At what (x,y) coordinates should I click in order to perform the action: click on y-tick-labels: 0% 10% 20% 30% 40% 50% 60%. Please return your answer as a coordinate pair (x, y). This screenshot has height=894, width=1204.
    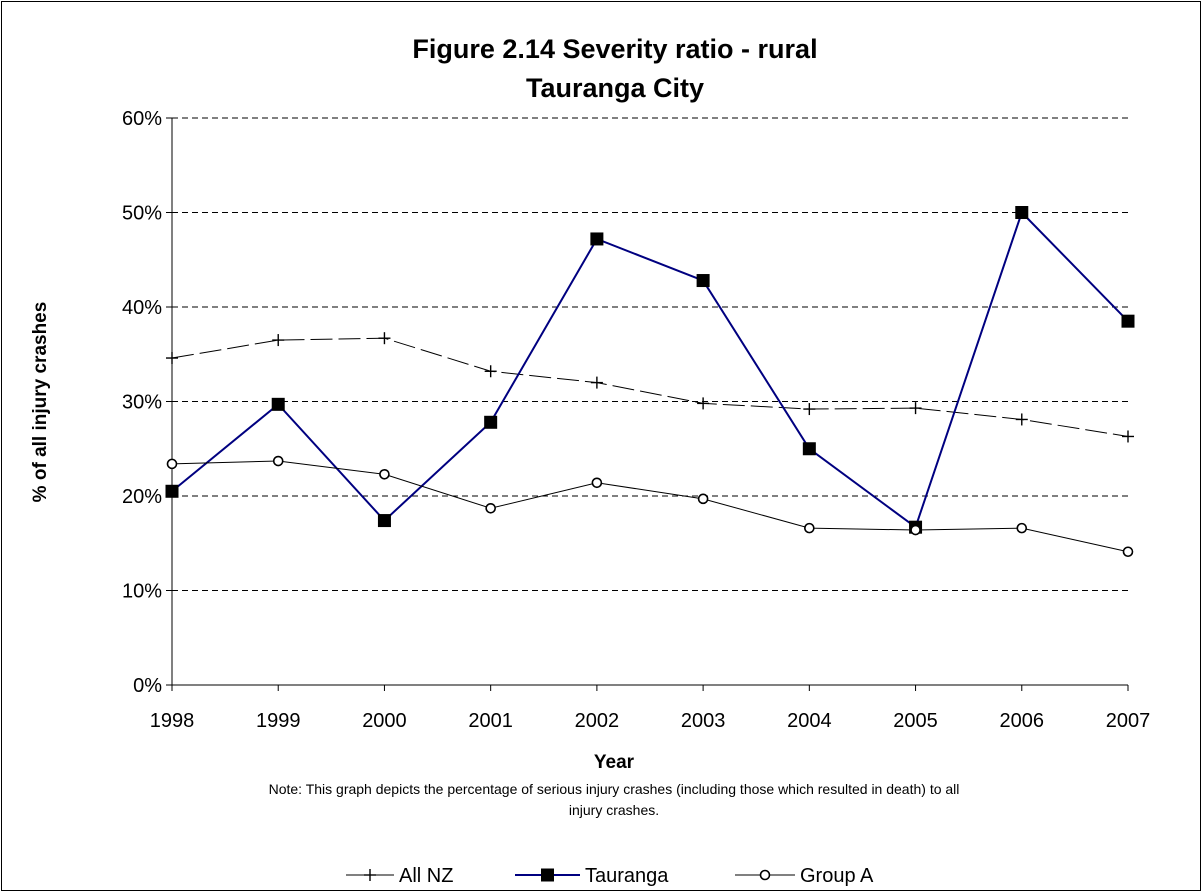
    Looking at the image, I should click on (142, 402).